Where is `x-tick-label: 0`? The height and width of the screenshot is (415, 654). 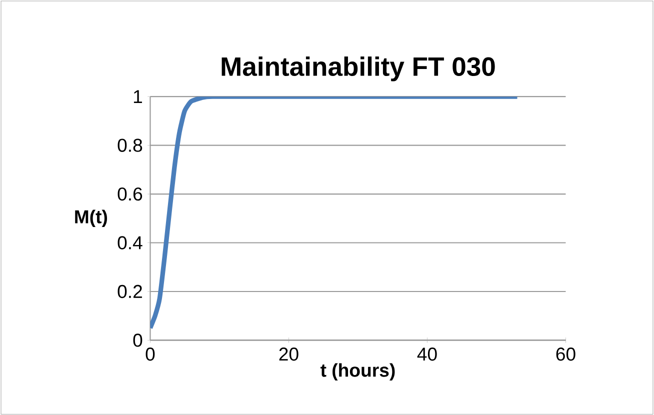
x-tick-label: 0 is located at coordinates (150, 354).